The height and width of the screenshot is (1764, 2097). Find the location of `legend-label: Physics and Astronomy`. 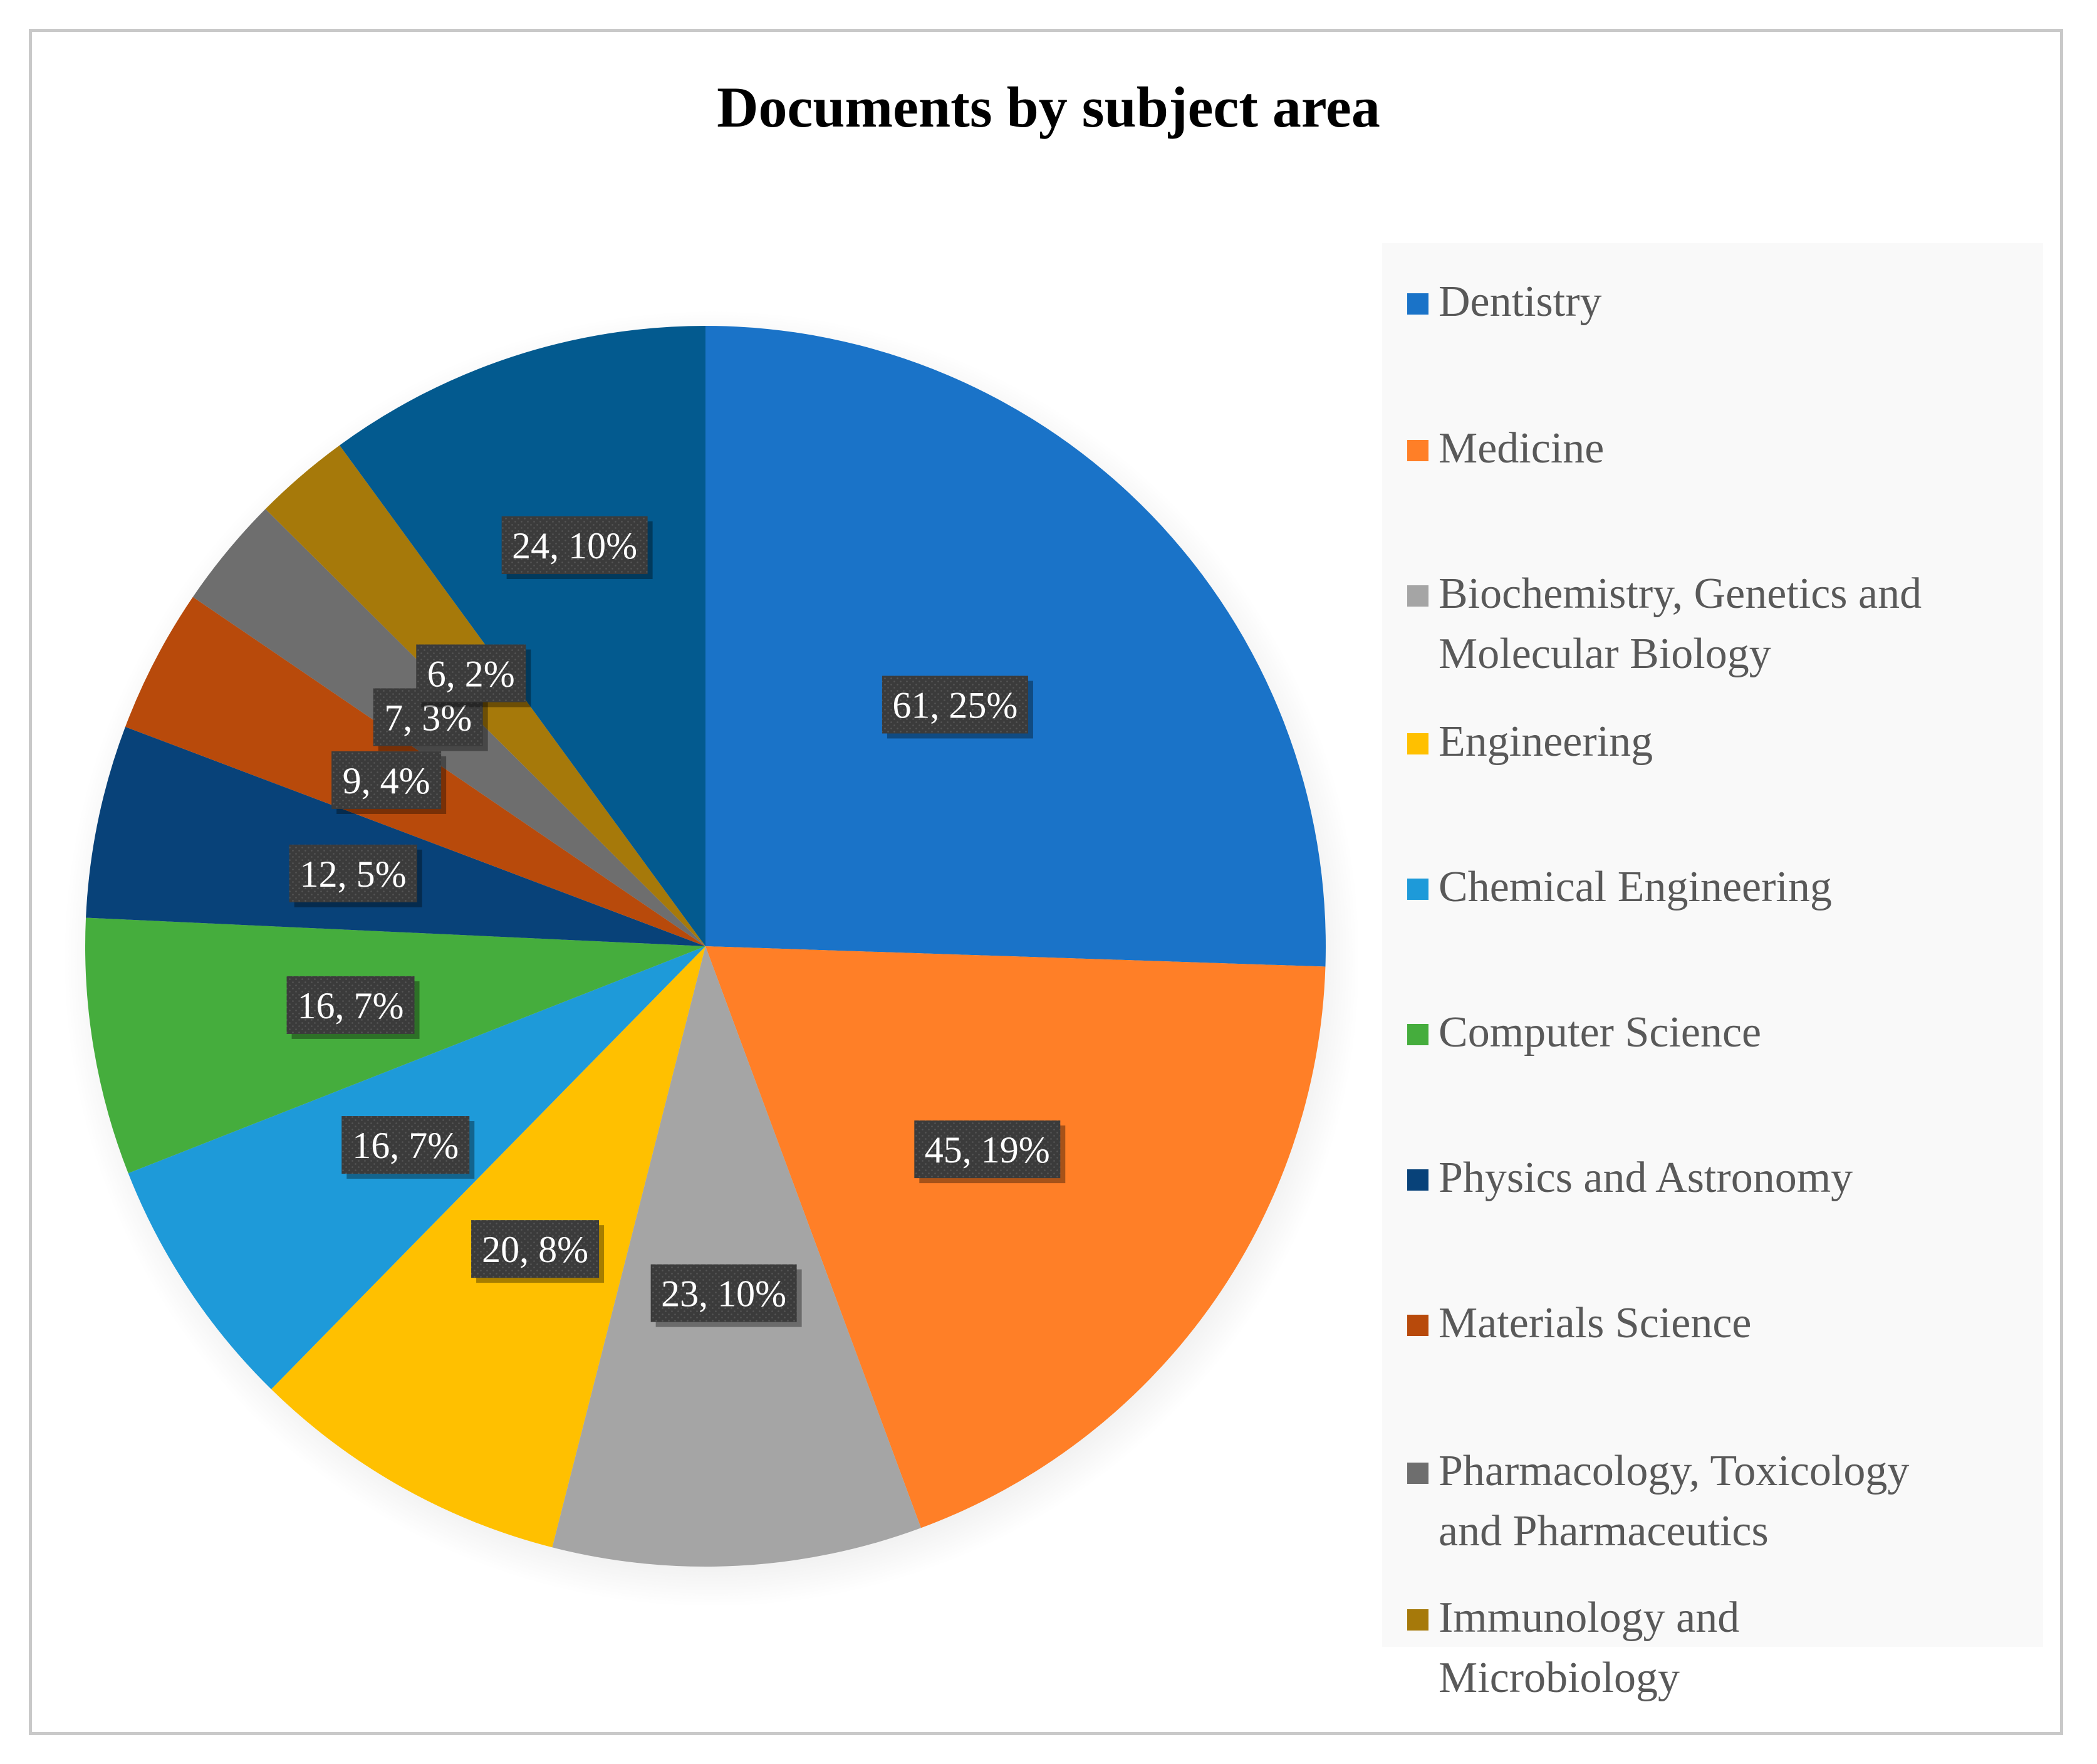

legend-label: Physics and Astronomy is located at coordinates (1739, 1178).